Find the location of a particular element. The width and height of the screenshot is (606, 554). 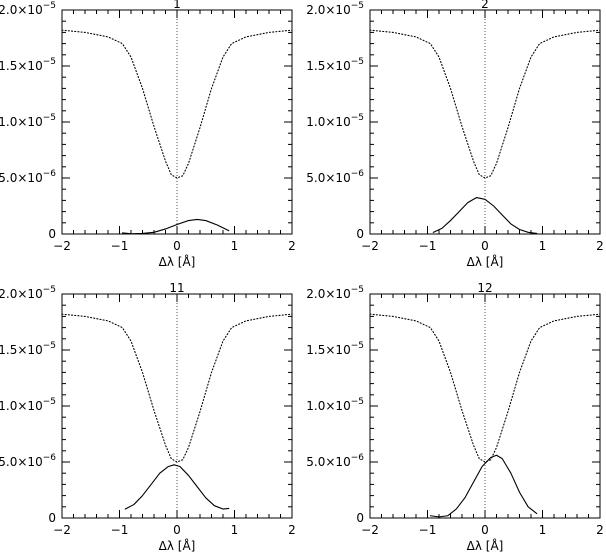

panel-title: 1 is located at coordinates (177, 5).